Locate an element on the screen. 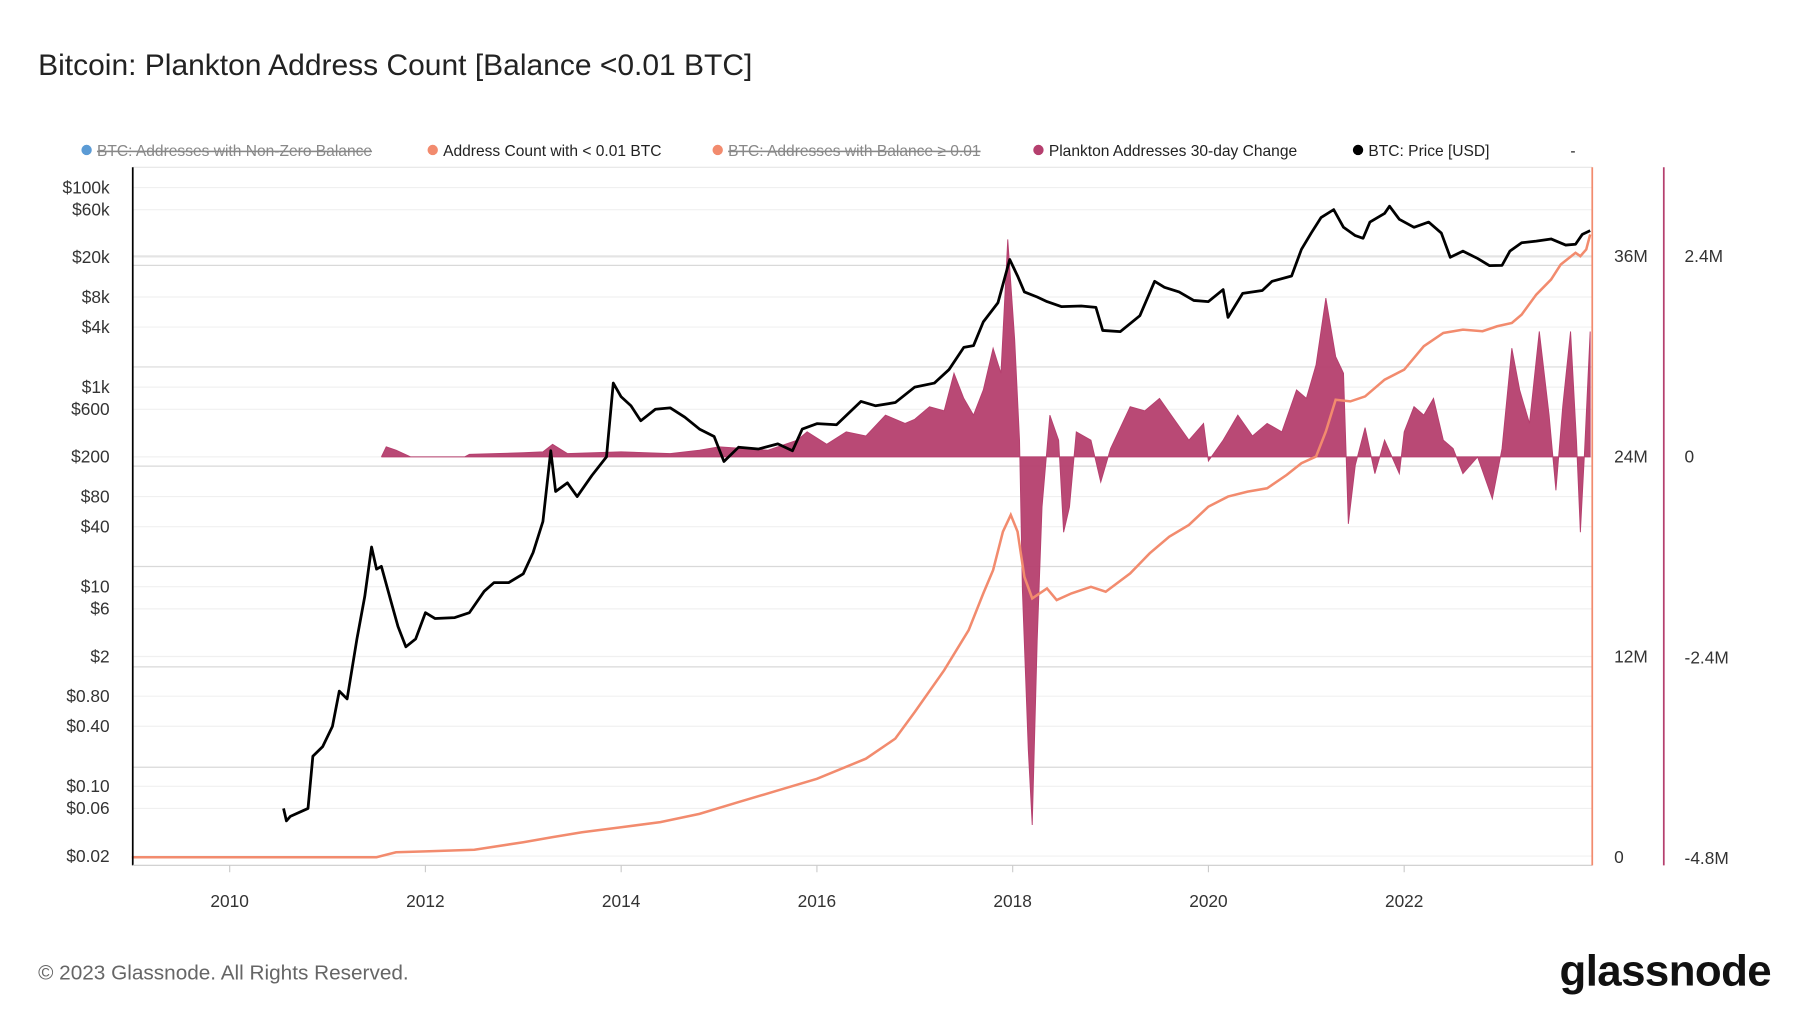  legend-item: - is located at coordinates (1572, 151).